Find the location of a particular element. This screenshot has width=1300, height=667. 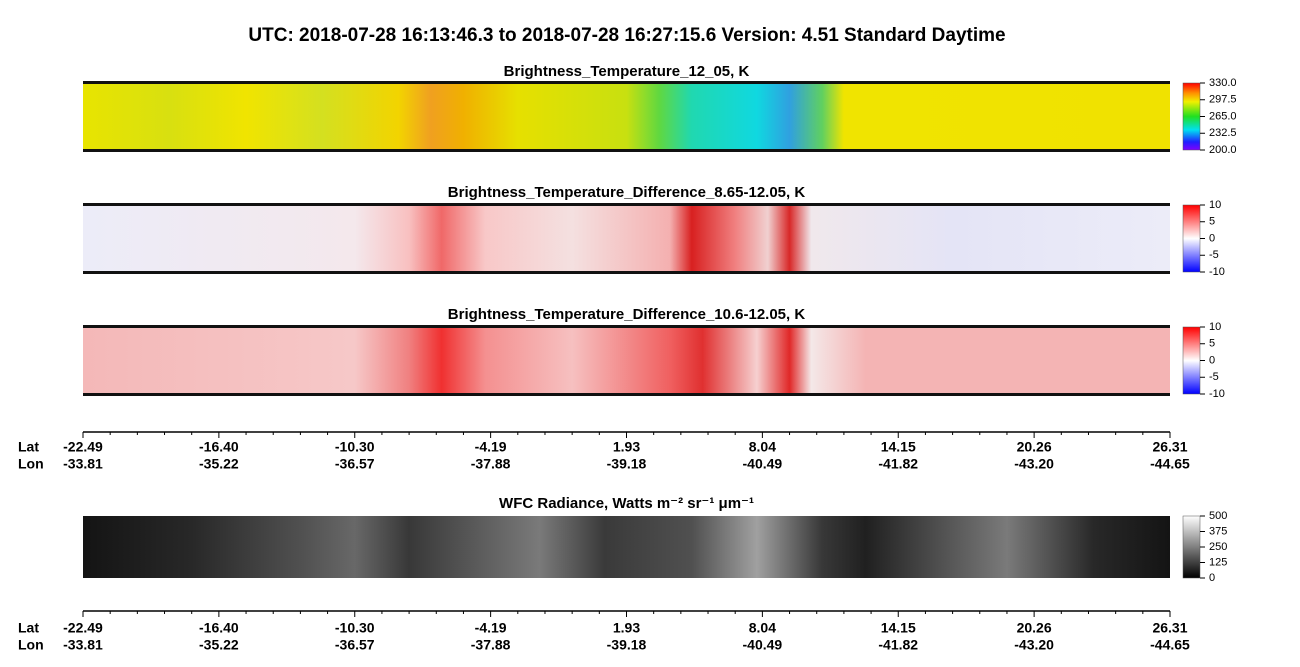

colorbar-tick-label: 265.0 is located at coordinates (1223, 116).